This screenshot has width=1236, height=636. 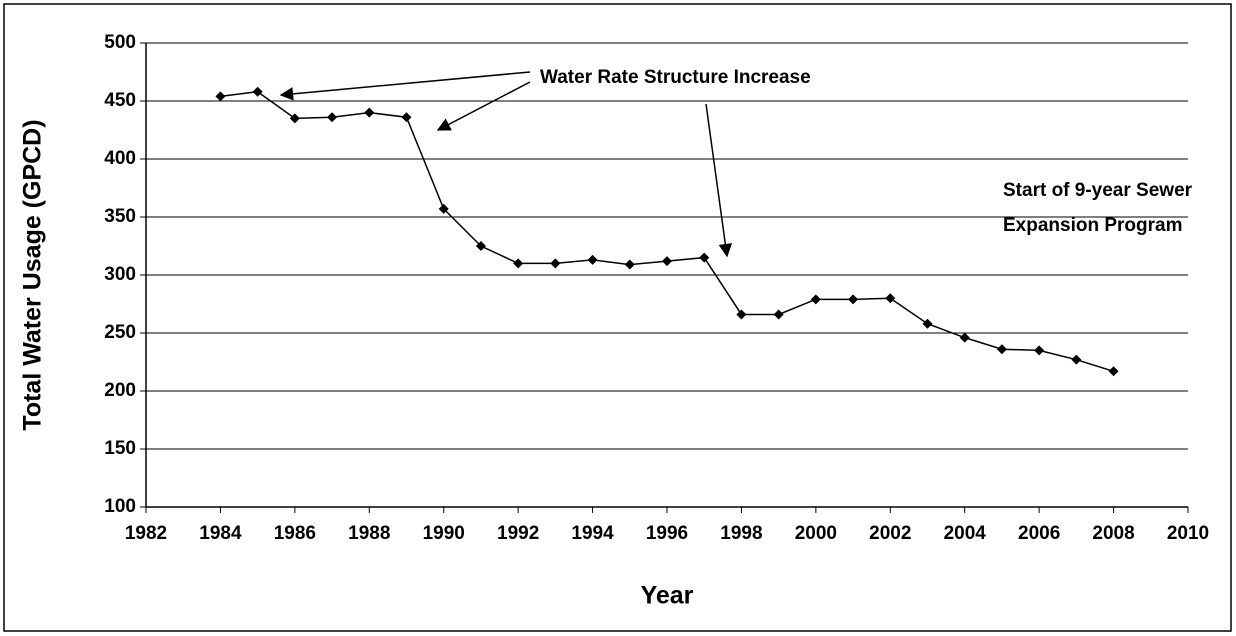 I want to click on annotation: Start of 9-year Sewer, so click(x=1098, y=190).